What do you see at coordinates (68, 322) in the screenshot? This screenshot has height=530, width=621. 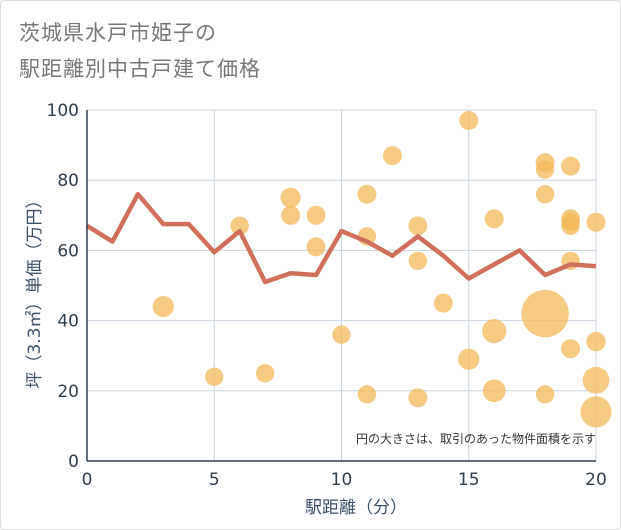 I see `y-tick-label: 40` at bounding box center [68, 322].